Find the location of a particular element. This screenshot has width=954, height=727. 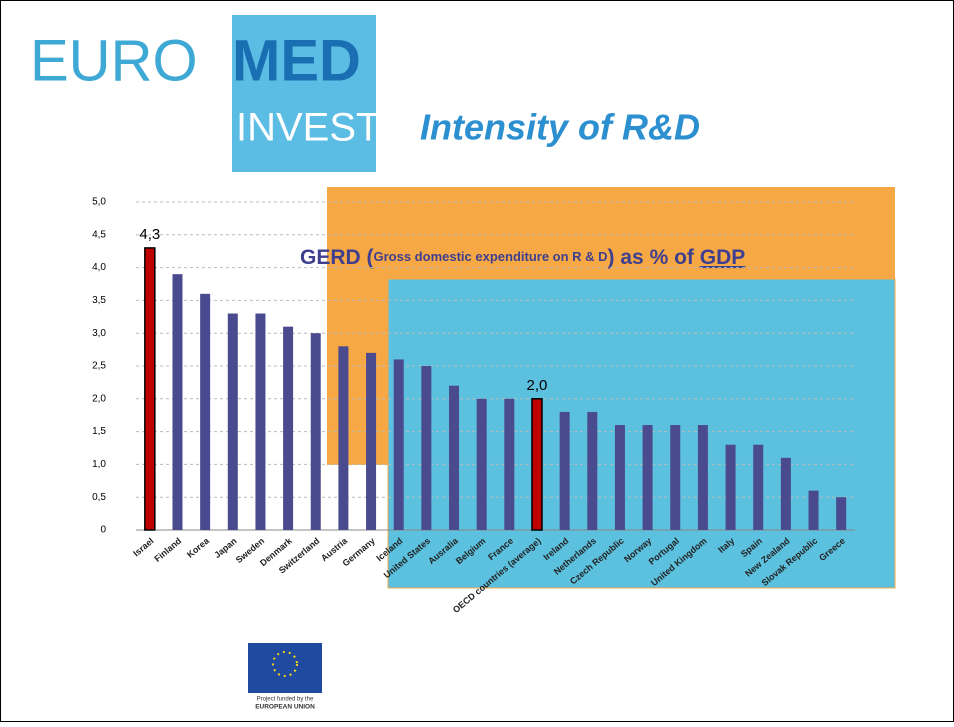

y-tick-label: 4,0 is located at coordinates (99, 267).